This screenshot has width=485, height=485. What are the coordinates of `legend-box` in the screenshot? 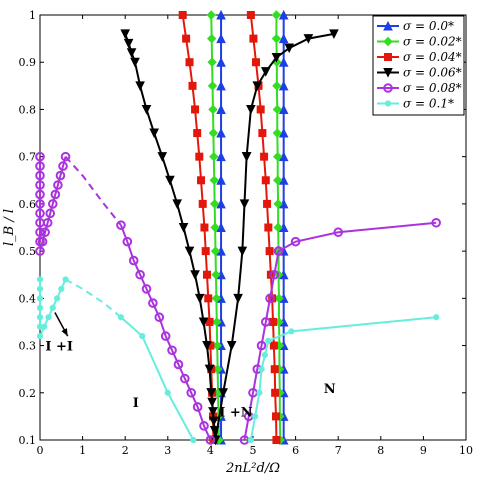 It's located at (418, 65).